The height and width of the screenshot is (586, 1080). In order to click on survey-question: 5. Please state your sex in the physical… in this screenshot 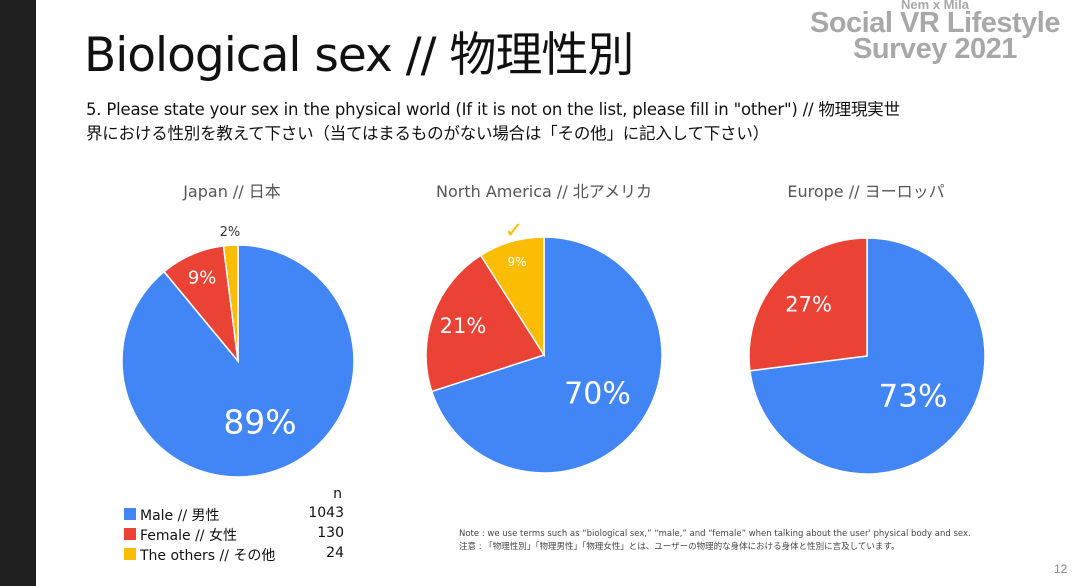, I will do `click(551, 122)`.